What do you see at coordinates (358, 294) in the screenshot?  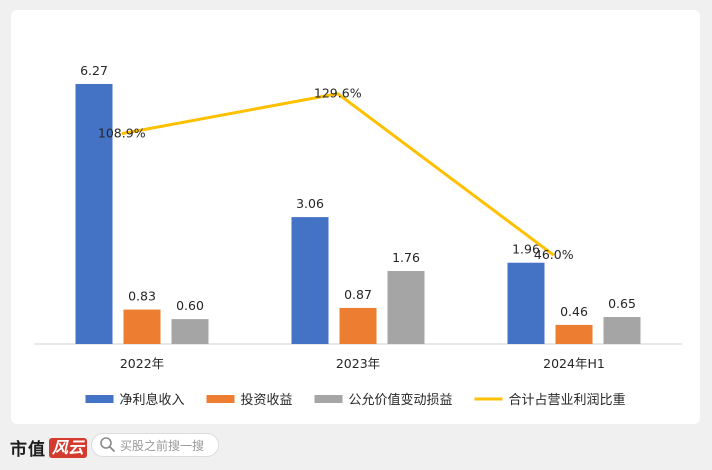 I see `data-label-bar-2-2: 0.87` at bounding box center [358, 294].